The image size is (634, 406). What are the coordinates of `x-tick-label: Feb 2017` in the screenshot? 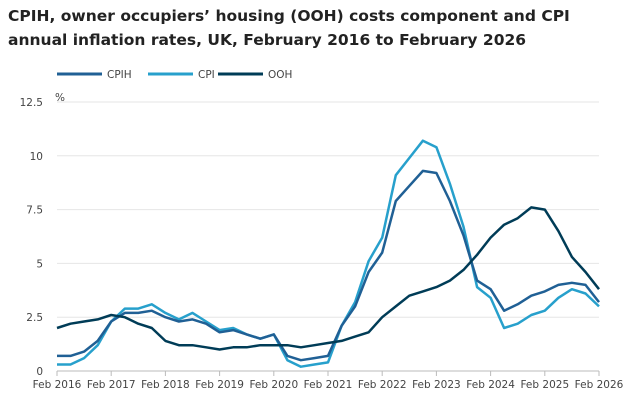 It's located at (111, 385).